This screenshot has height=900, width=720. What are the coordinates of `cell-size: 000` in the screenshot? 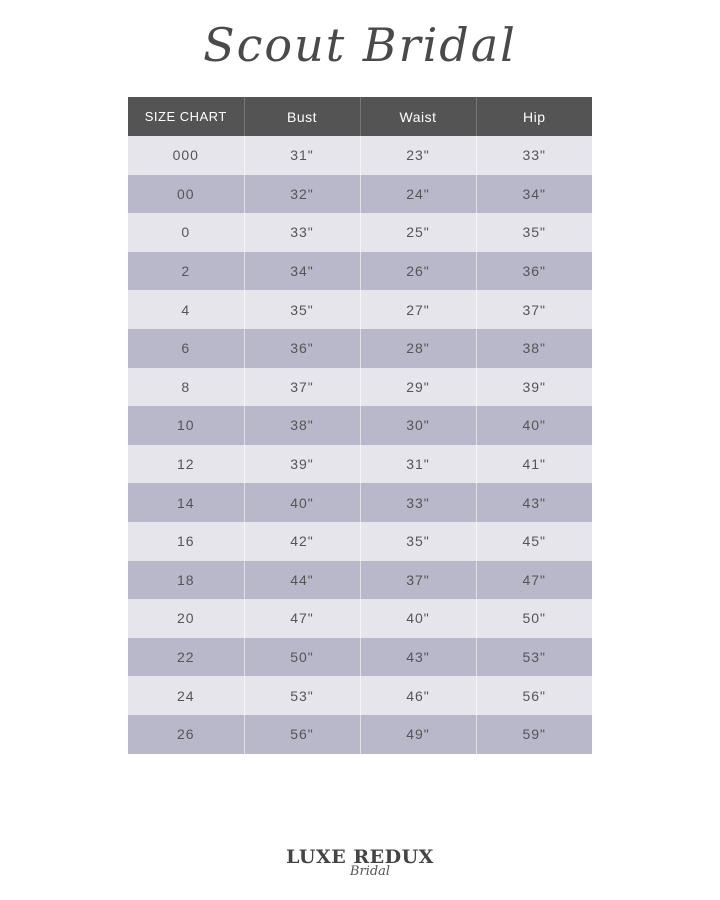 It's located at (186, 155).